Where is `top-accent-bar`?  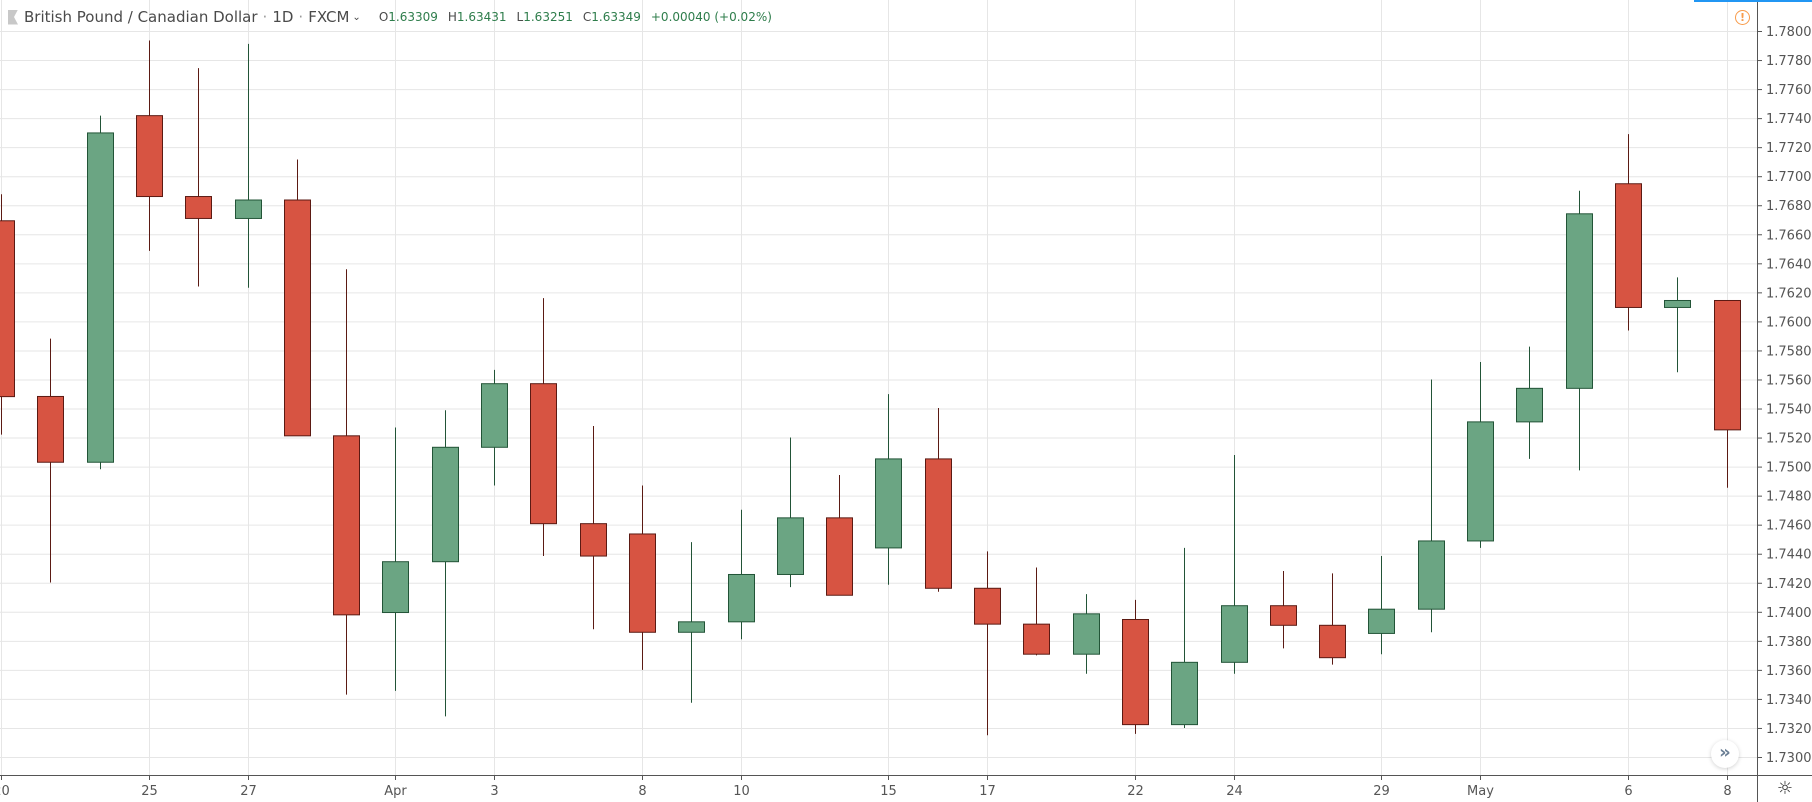 top-accent-bar is located at coordinates (1753, 1).